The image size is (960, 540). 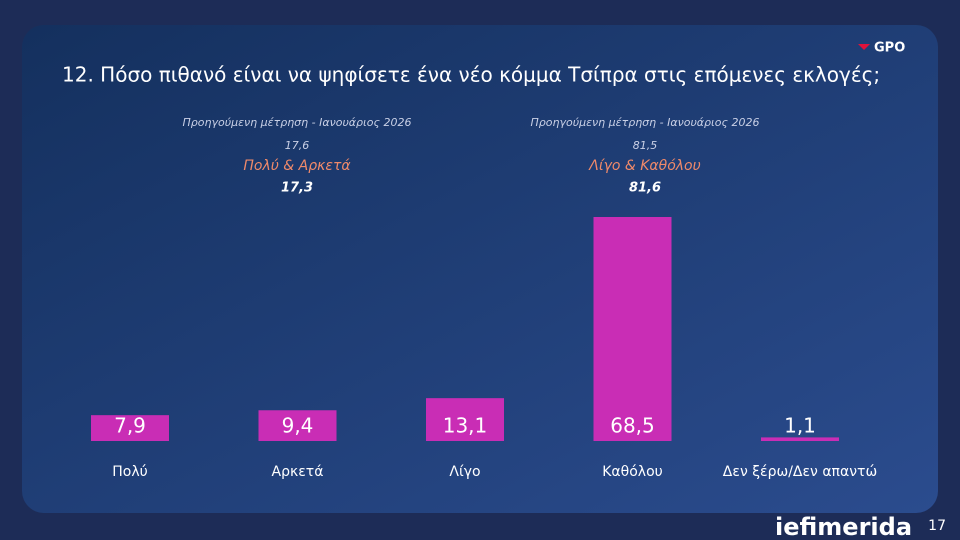 I want to click on x-tick-label: Δεν ξέρω/Δεν απαντώ, so click(x=800, y=472).